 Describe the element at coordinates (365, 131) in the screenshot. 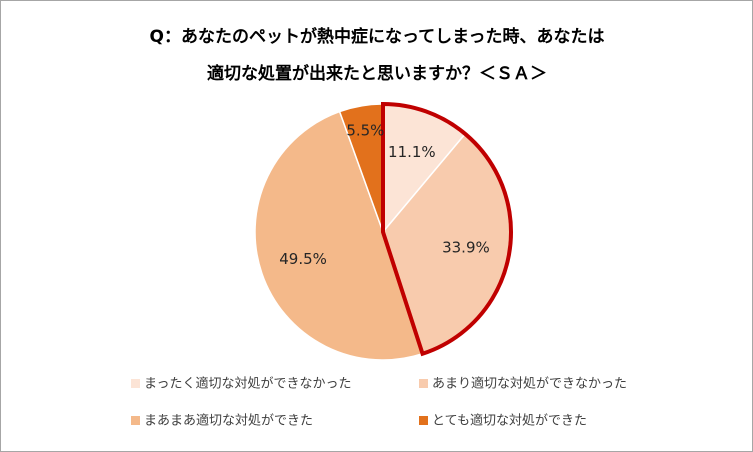

I see `data-label: 5.5%` at that location.